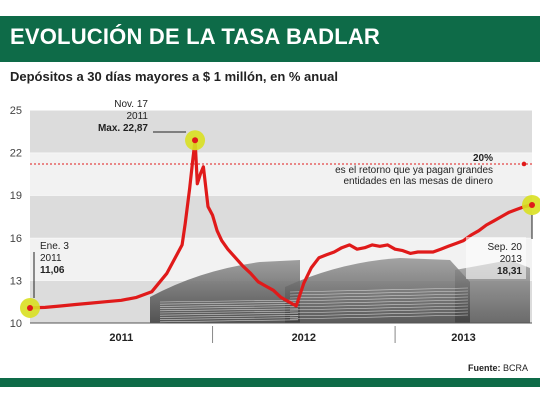 This screenshot has height=405, width=540. Describe the element at coordinates (16, 239) in the screenshot. I see `y-tick-label: 16` at that location.